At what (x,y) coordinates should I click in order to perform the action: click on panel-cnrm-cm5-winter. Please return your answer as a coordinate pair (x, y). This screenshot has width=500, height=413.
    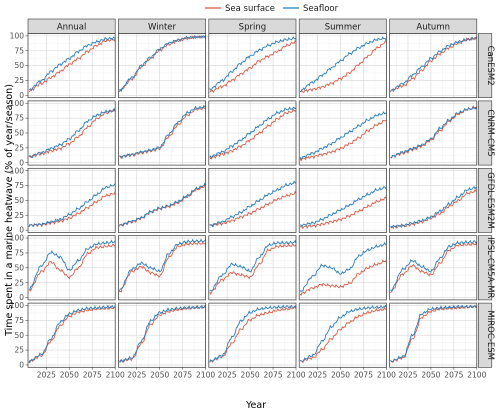
    Looking at the image, I should click on (162, 133).